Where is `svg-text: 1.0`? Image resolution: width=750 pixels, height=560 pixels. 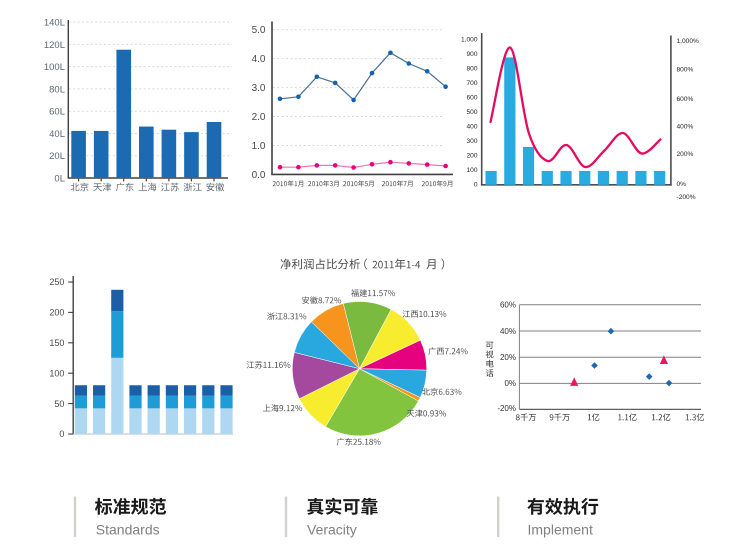
svg-text: 1.0 is located at coordinates (259, 146).